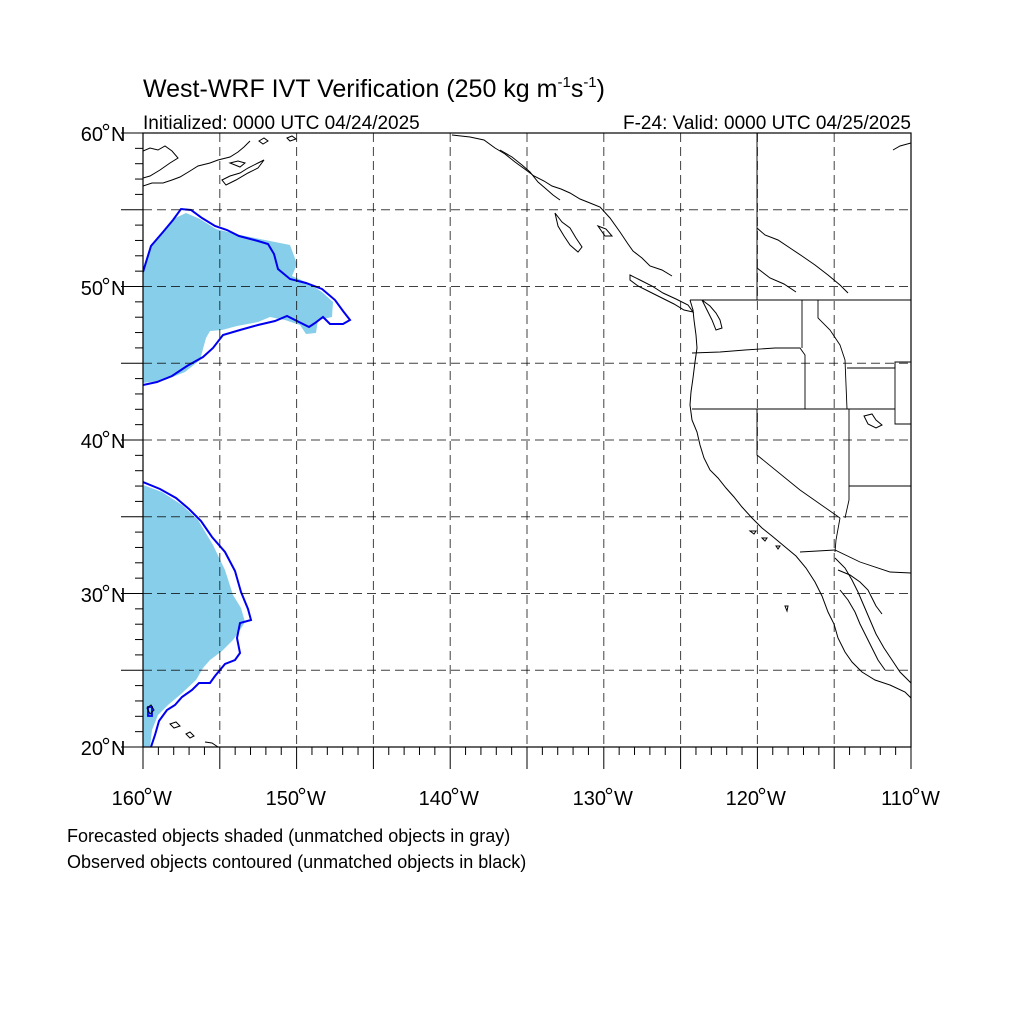  I want to click on lon-label-140-suffix: W, so click(469, 799).